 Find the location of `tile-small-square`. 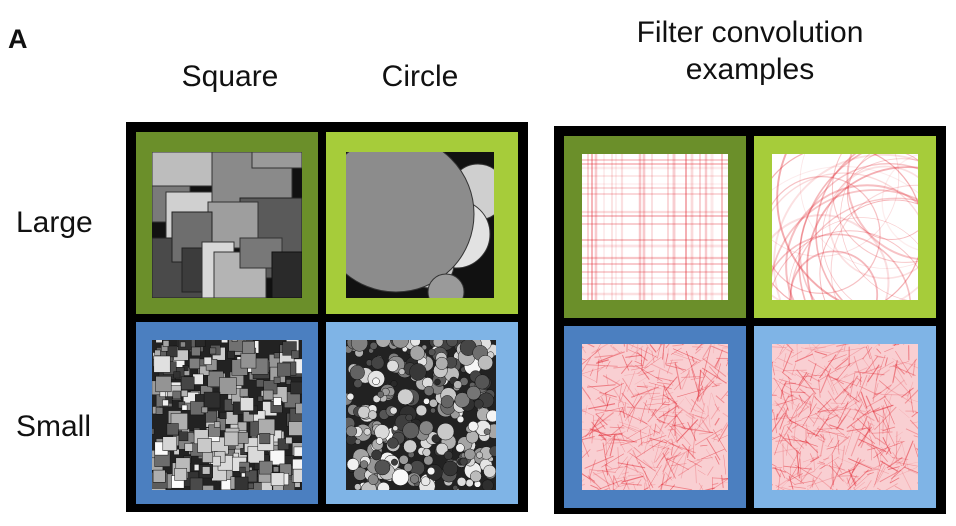

tile-small-square is located at coordinates (227, 413).